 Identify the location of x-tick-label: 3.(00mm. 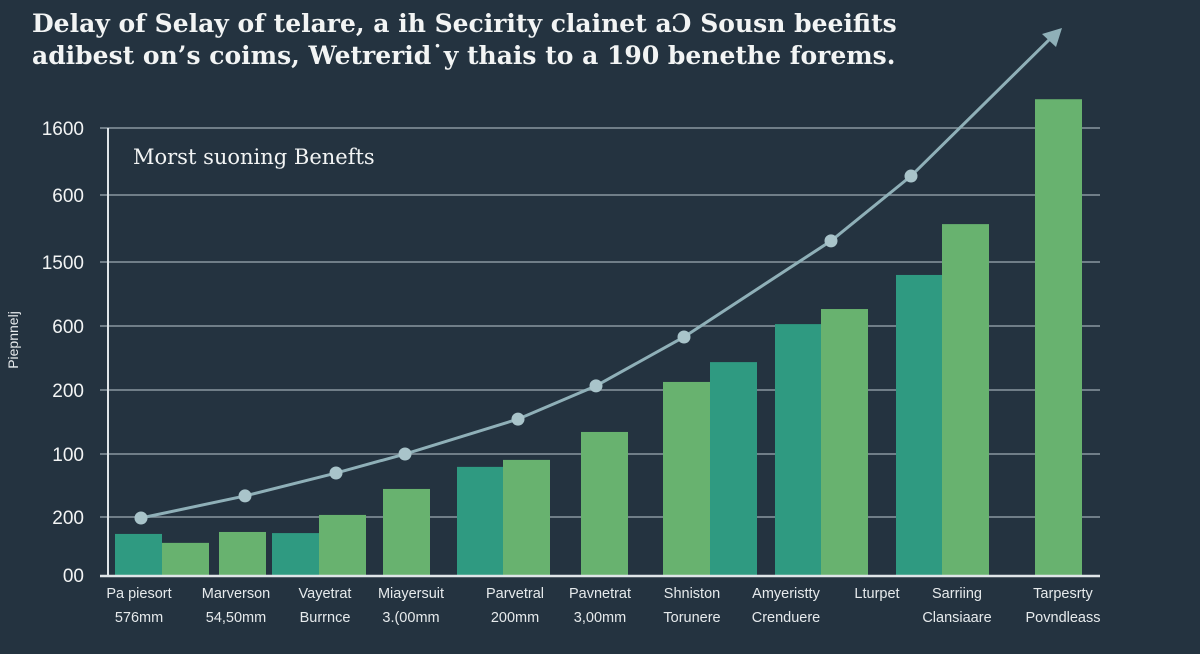
(410, 618).